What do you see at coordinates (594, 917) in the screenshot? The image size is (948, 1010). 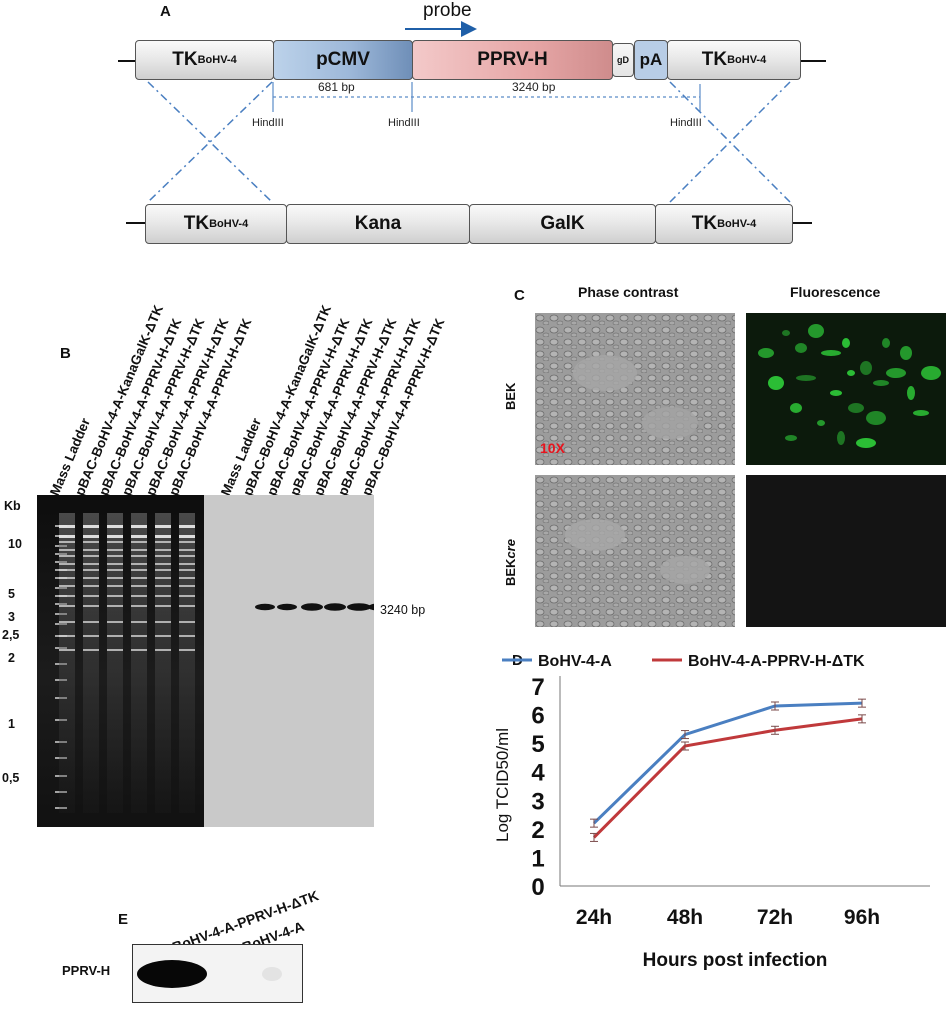 I see `x-tick-label: 24h` at bounding box center [594, 917].